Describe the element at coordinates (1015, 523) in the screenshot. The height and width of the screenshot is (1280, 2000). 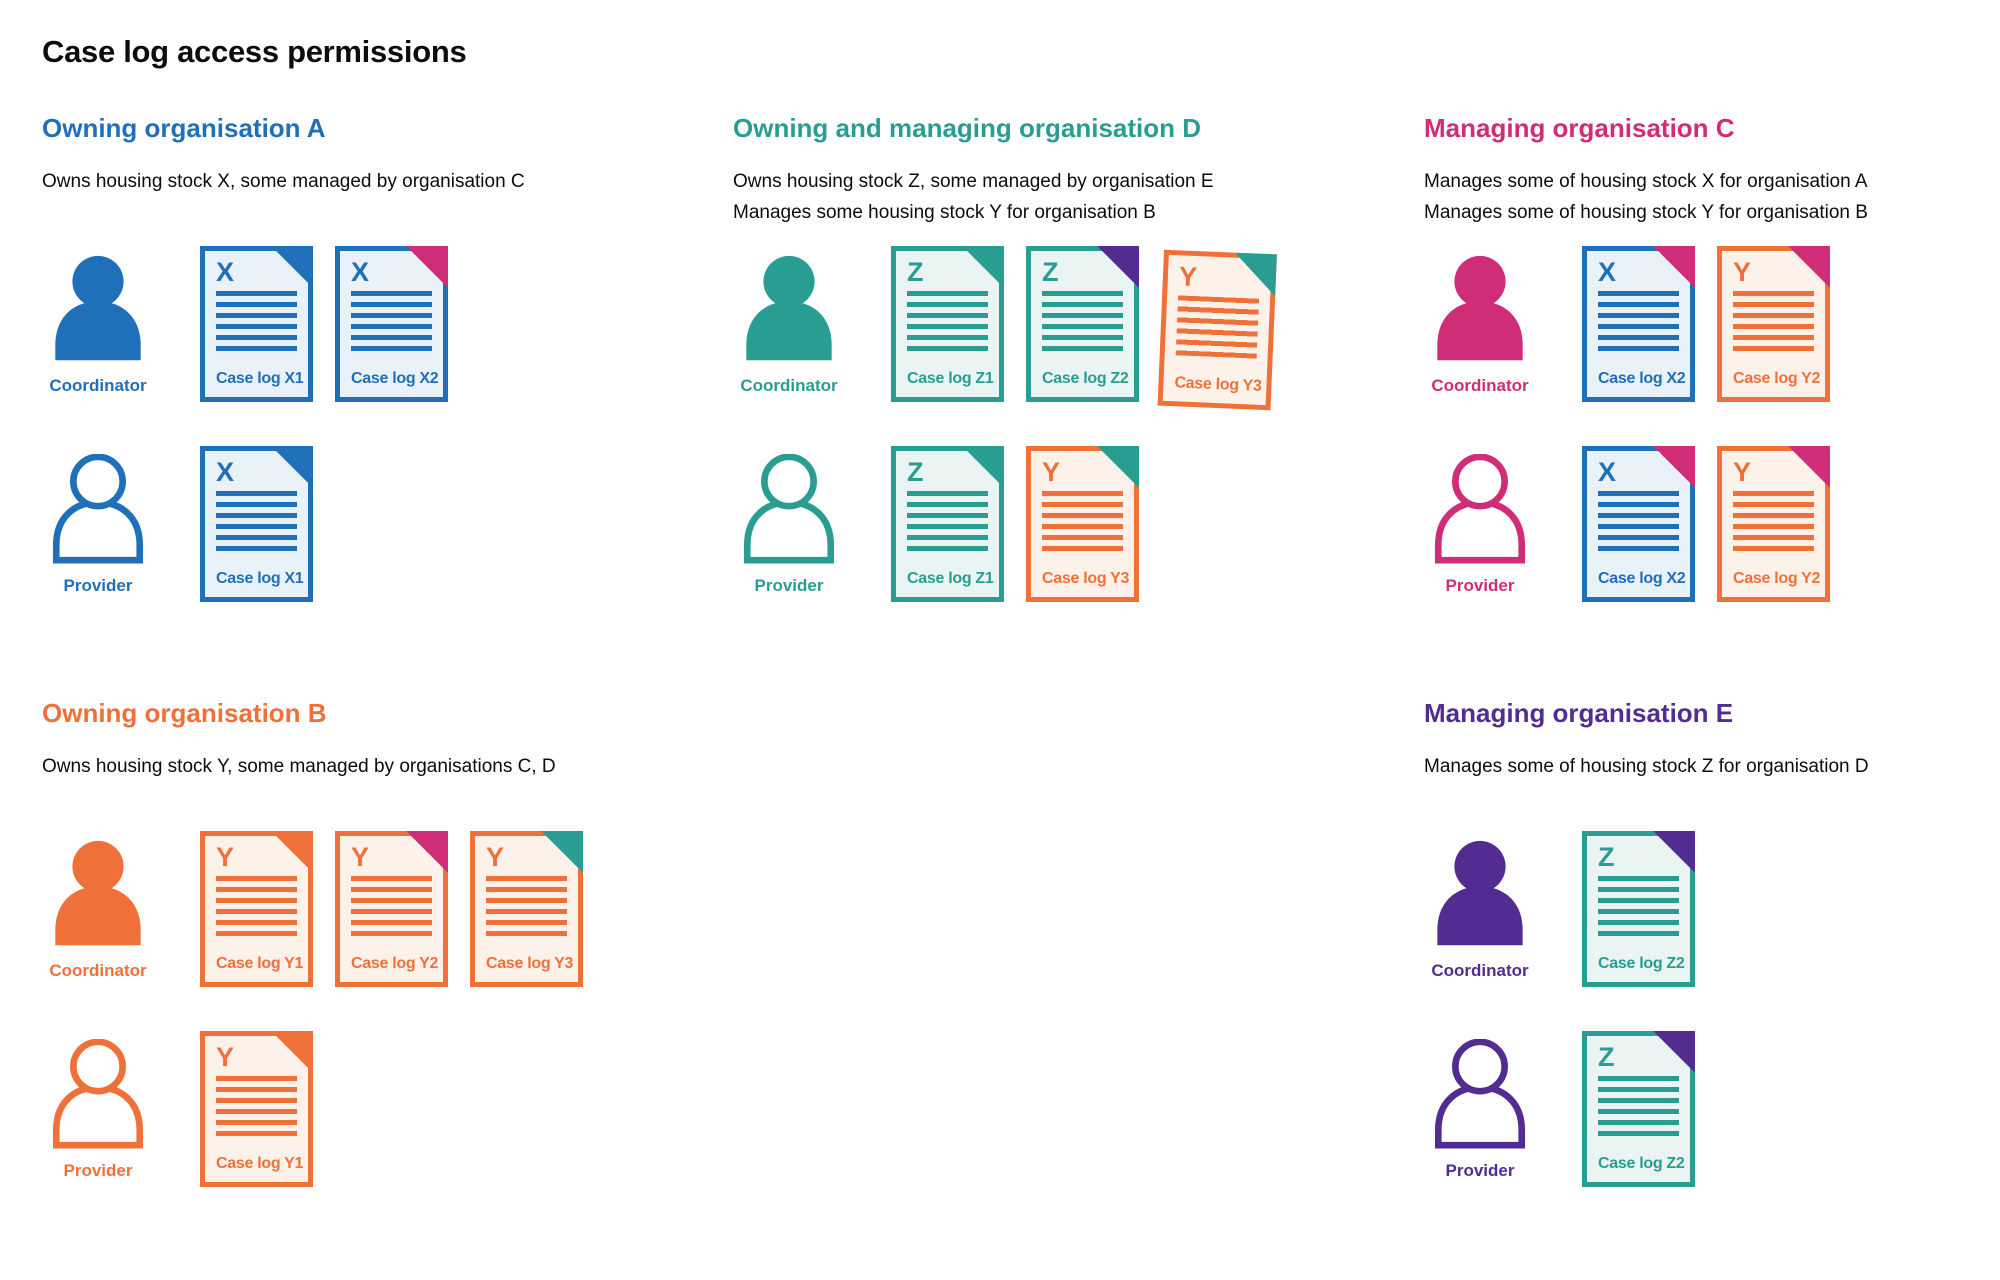
I see `doc-group: Z Case log Z1 Y Case log Y3` at that location.